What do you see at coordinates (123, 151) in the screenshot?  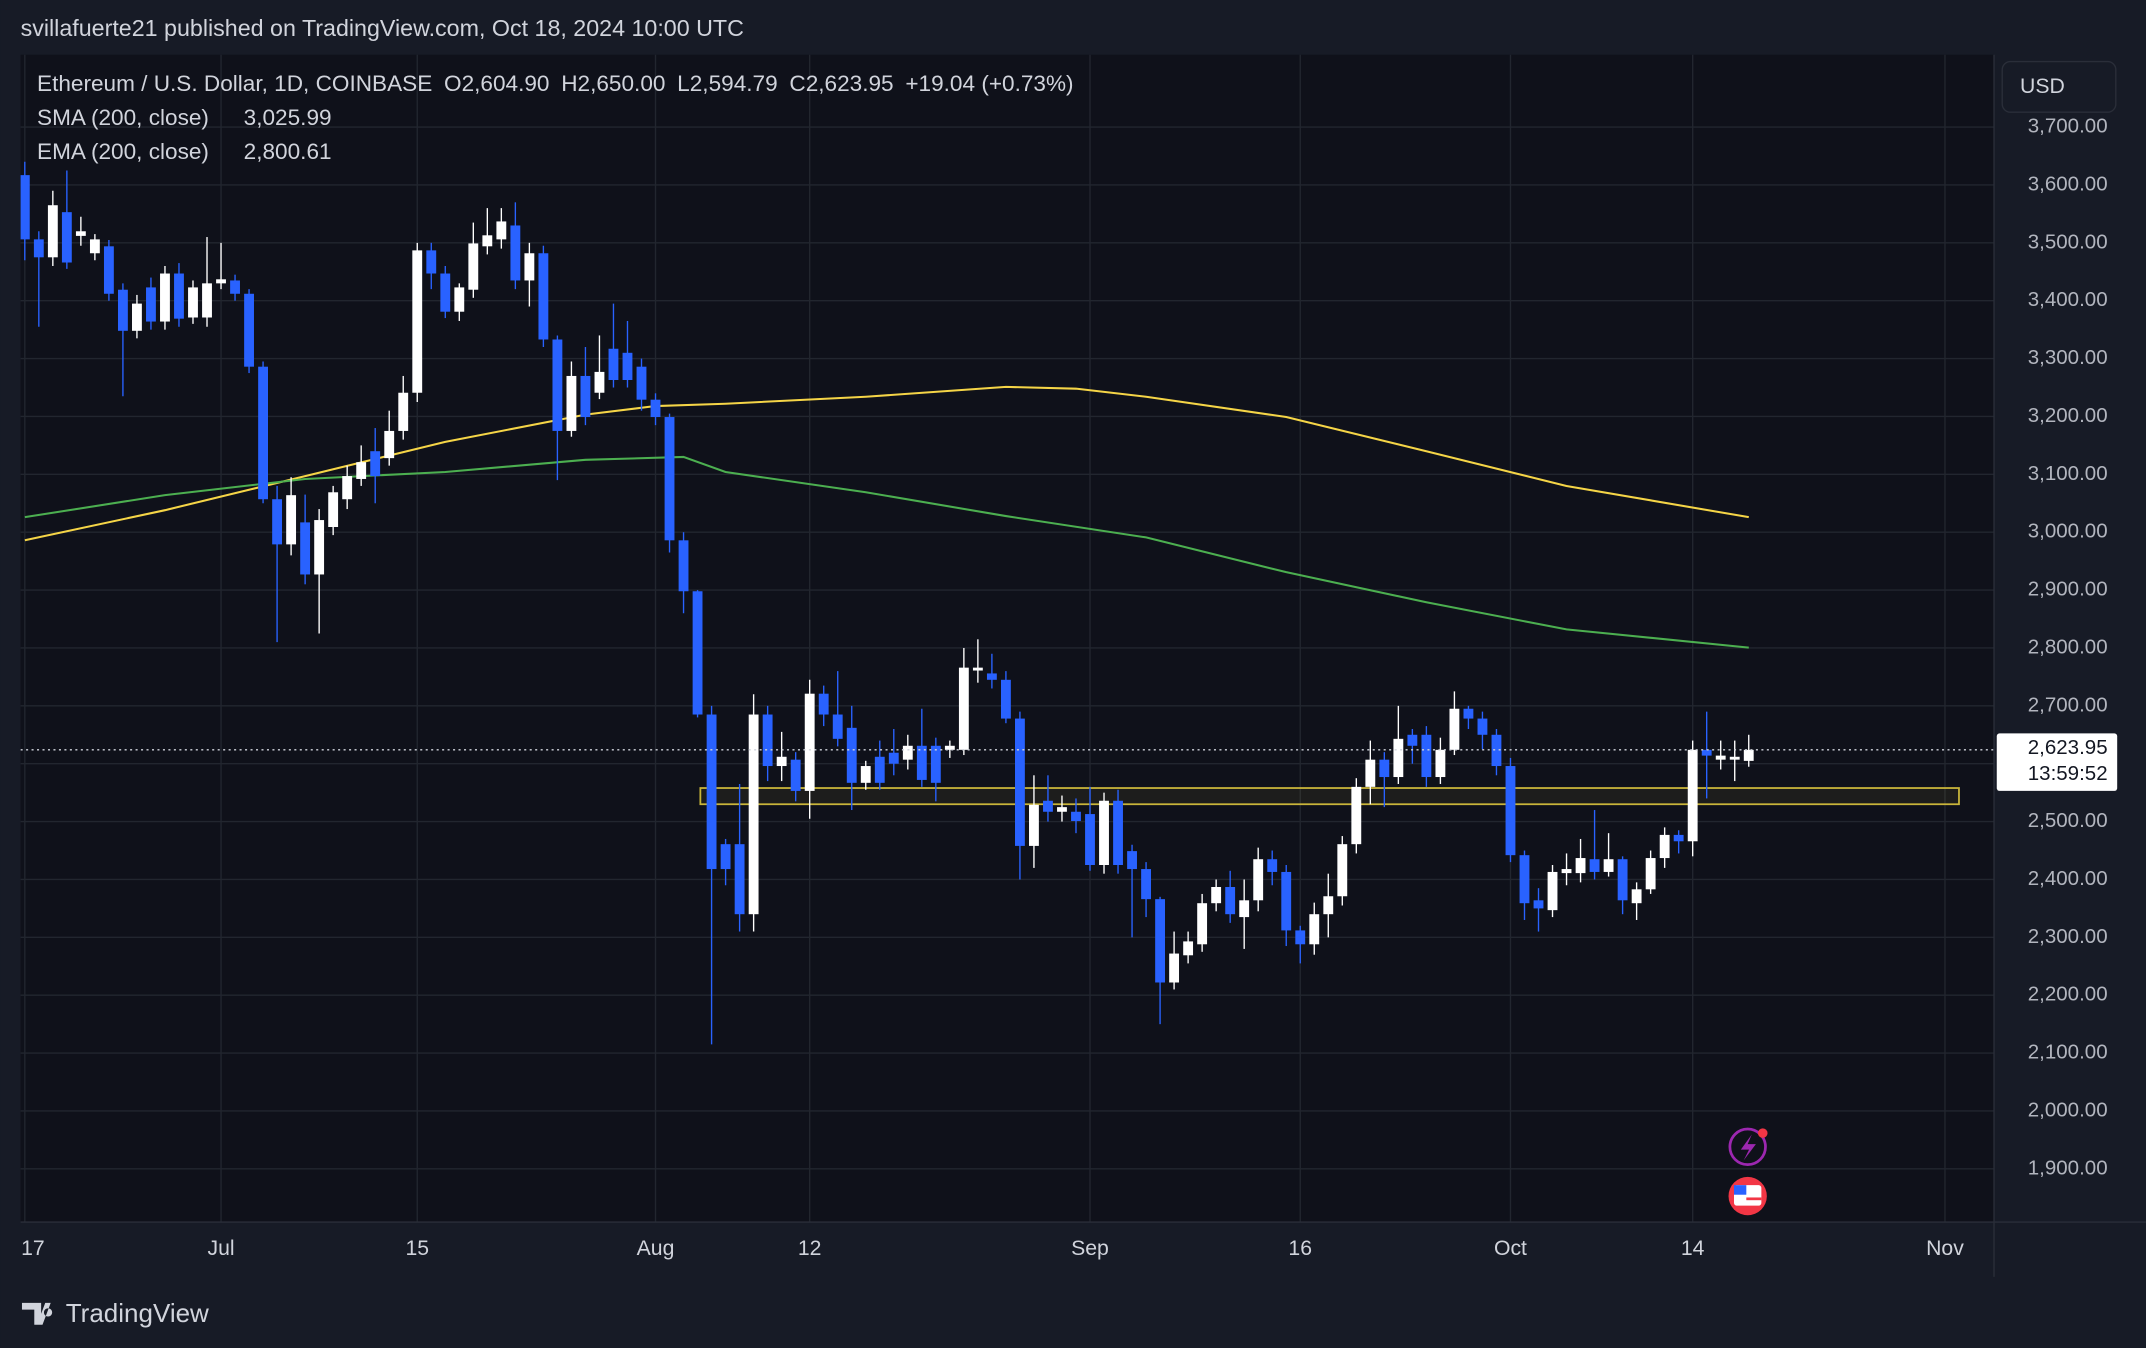 I see `indicator-name: EMA (200, close)` at bounding box center [123, 151].